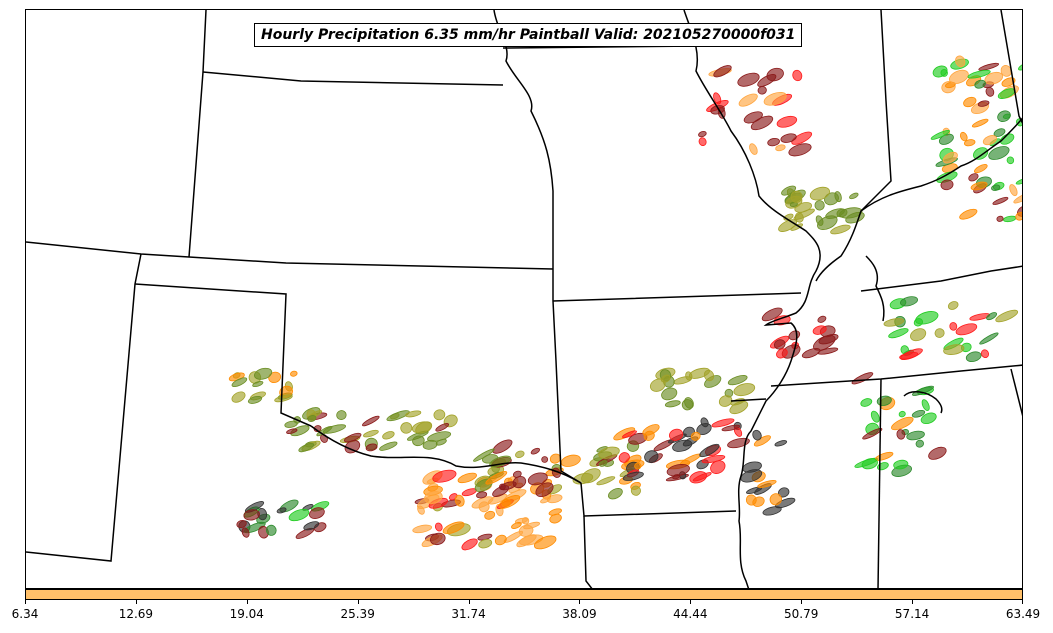 The image size is (1053, 633). I want to click on colorbar-tick-label: 6.34, so click(25, 614).